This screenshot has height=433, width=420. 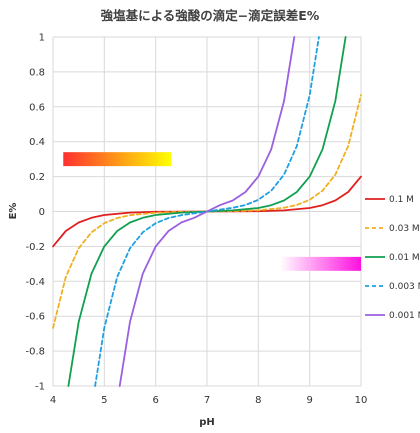 What do you see at coordinates (42, 212) in the screenshot?
I see `y-tick-label-0: 0` at bounding box center [42, 212].